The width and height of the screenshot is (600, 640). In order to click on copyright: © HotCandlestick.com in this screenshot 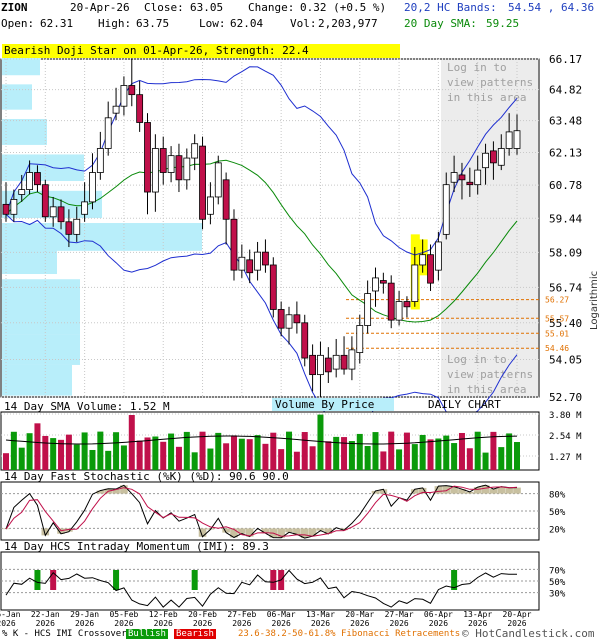, I will do `click(528, 633)`.